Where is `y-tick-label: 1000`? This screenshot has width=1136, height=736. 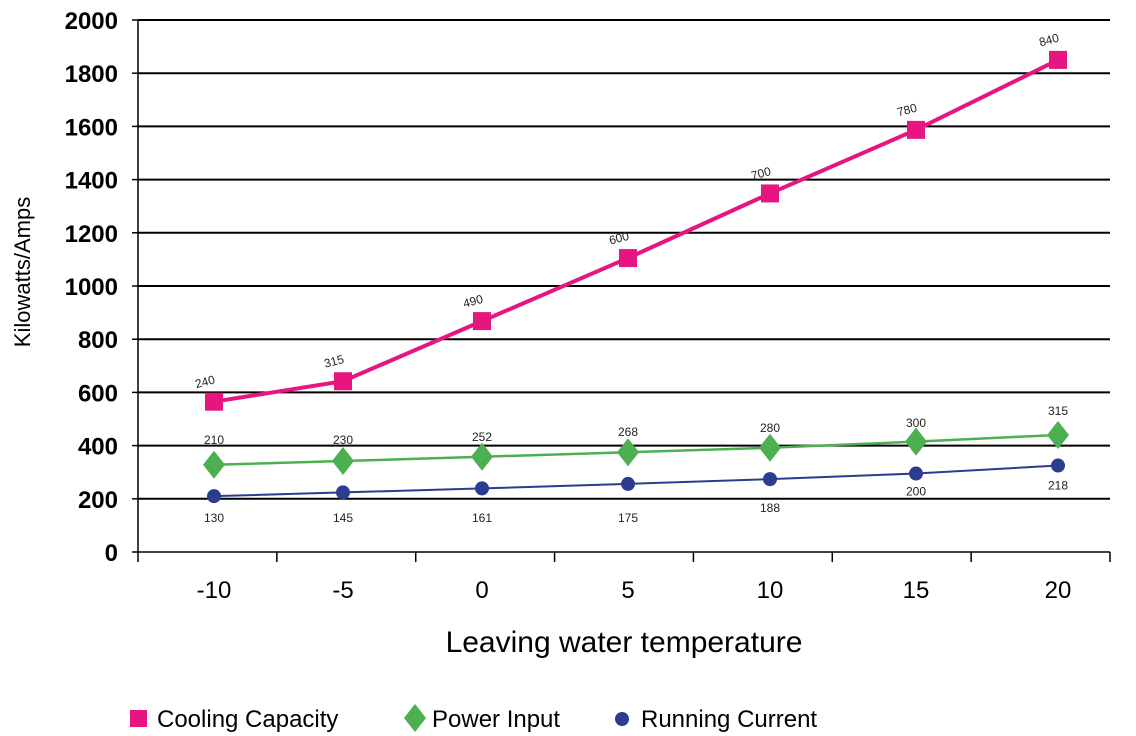 y-tick-label: 1000 is located at coordinates (91, 287).